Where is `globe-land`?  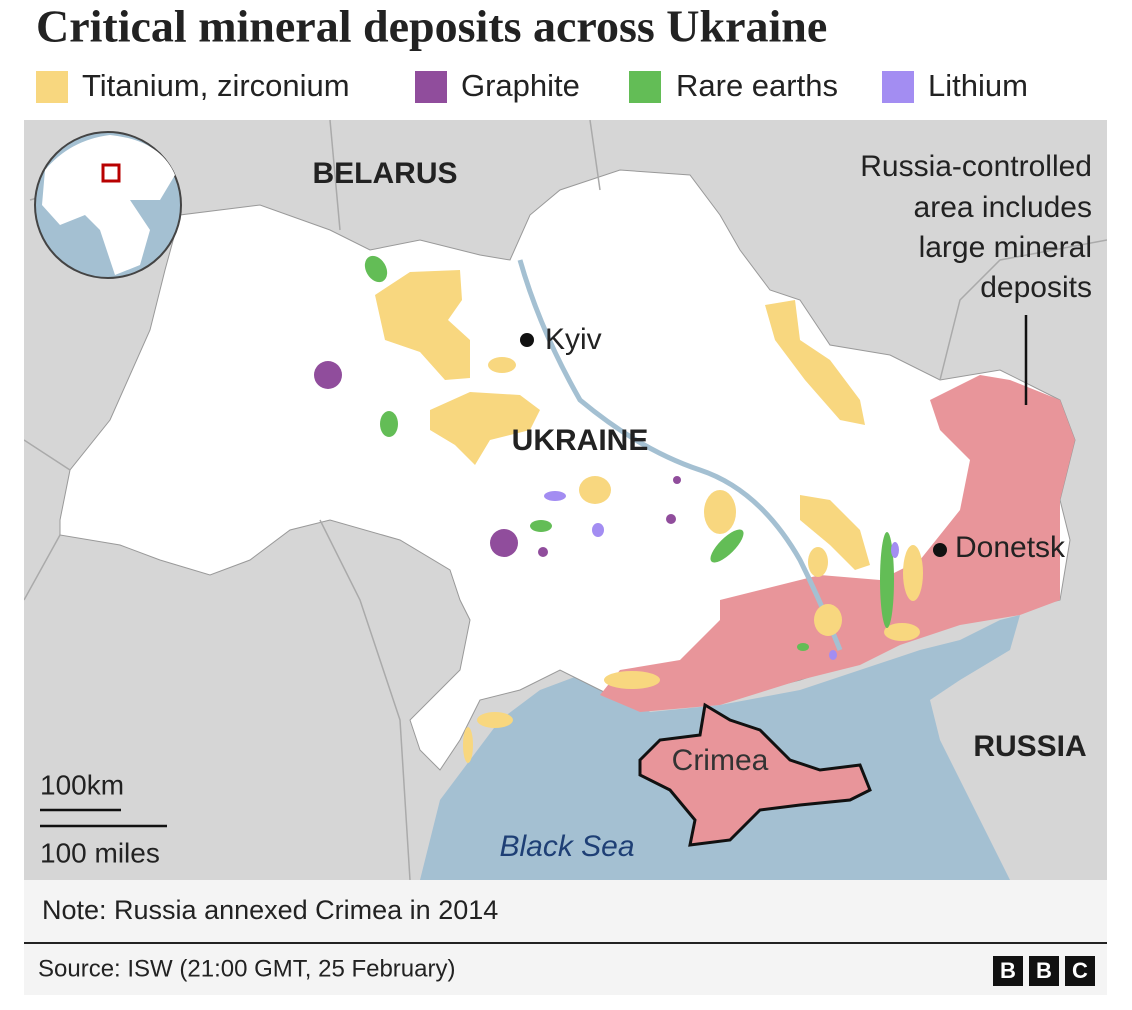
globe-land is located at coordinates (108, 205).